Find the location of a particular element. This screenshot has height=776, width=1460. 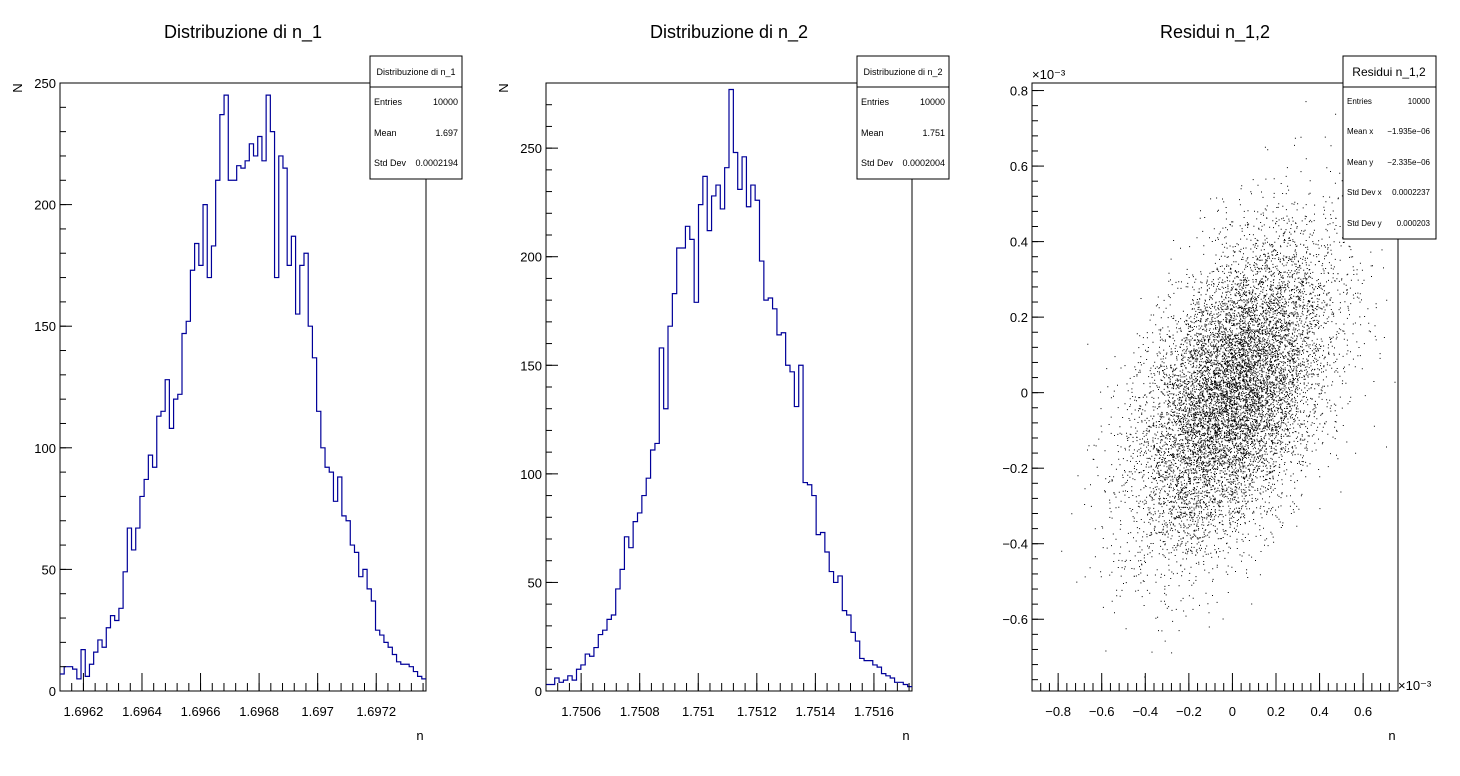

stats-meany-value: −2.335e−06 is located at coordinates (1408, 162).